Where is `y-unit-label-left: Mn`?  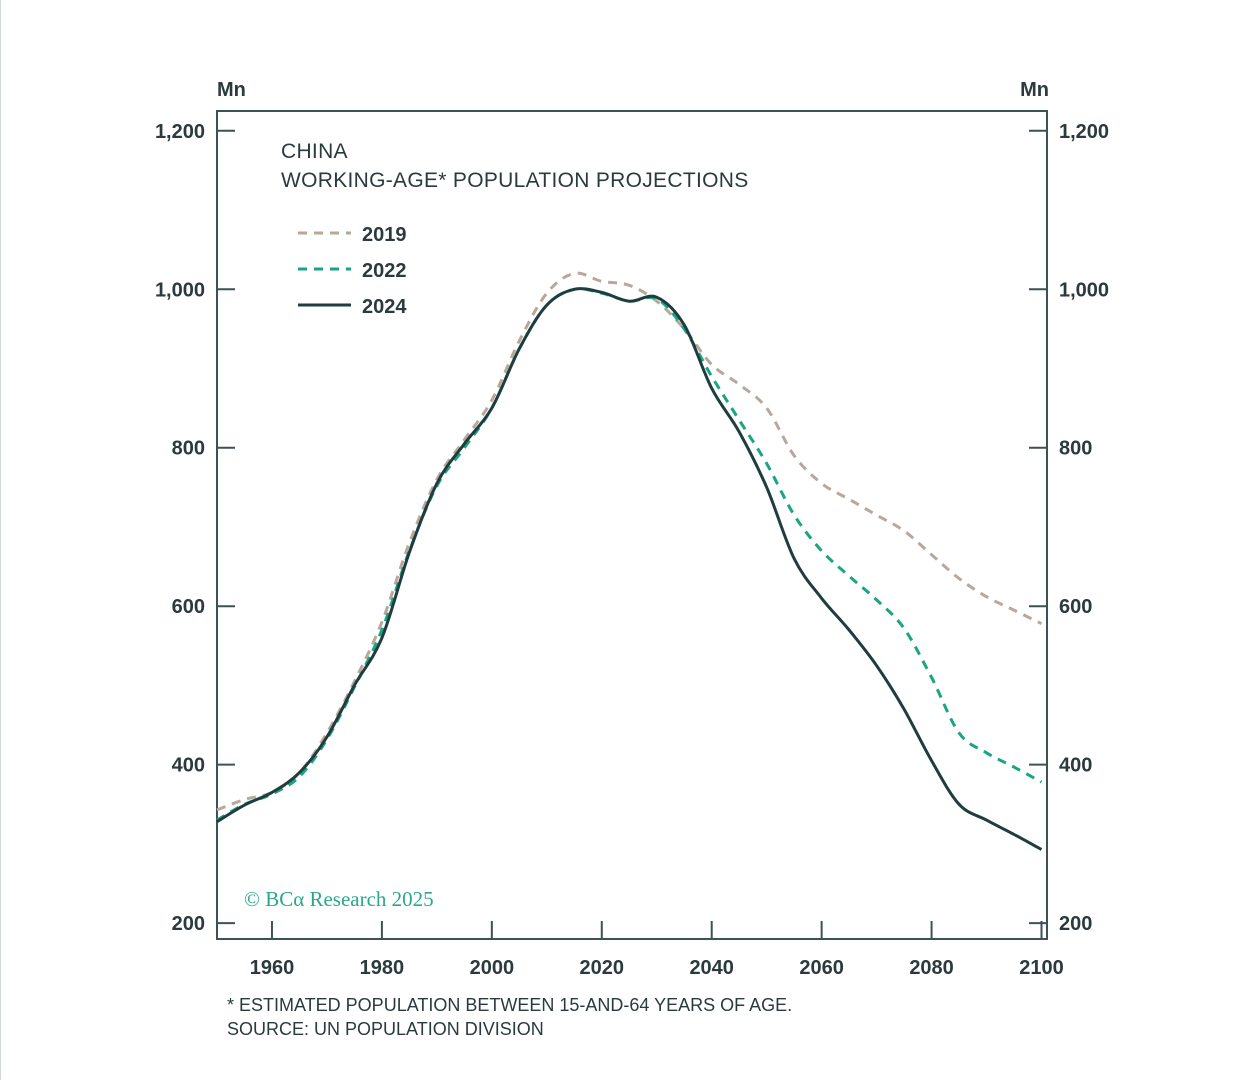 y-unit-label-left: Mn is located at coordinates (231, 90).